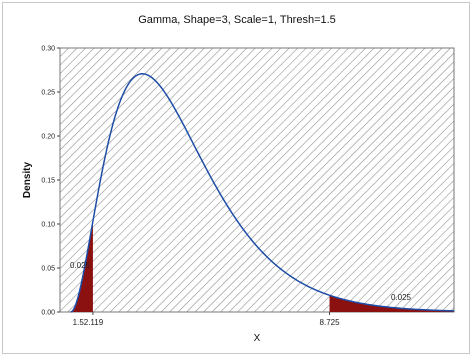 This screenshot has width=474, height=358. I want to click on y-tick-label: 0.10, so click(48, 225).